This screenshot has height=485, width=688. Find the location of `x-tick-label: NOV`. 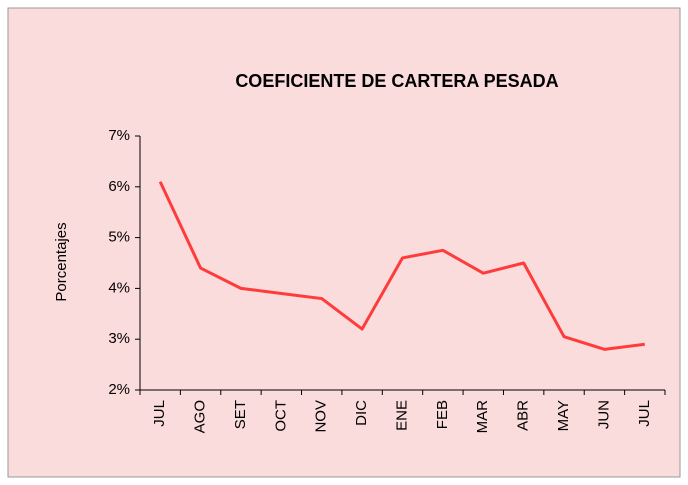

x-tick-label: NOV is located at coordinates (321, 416).